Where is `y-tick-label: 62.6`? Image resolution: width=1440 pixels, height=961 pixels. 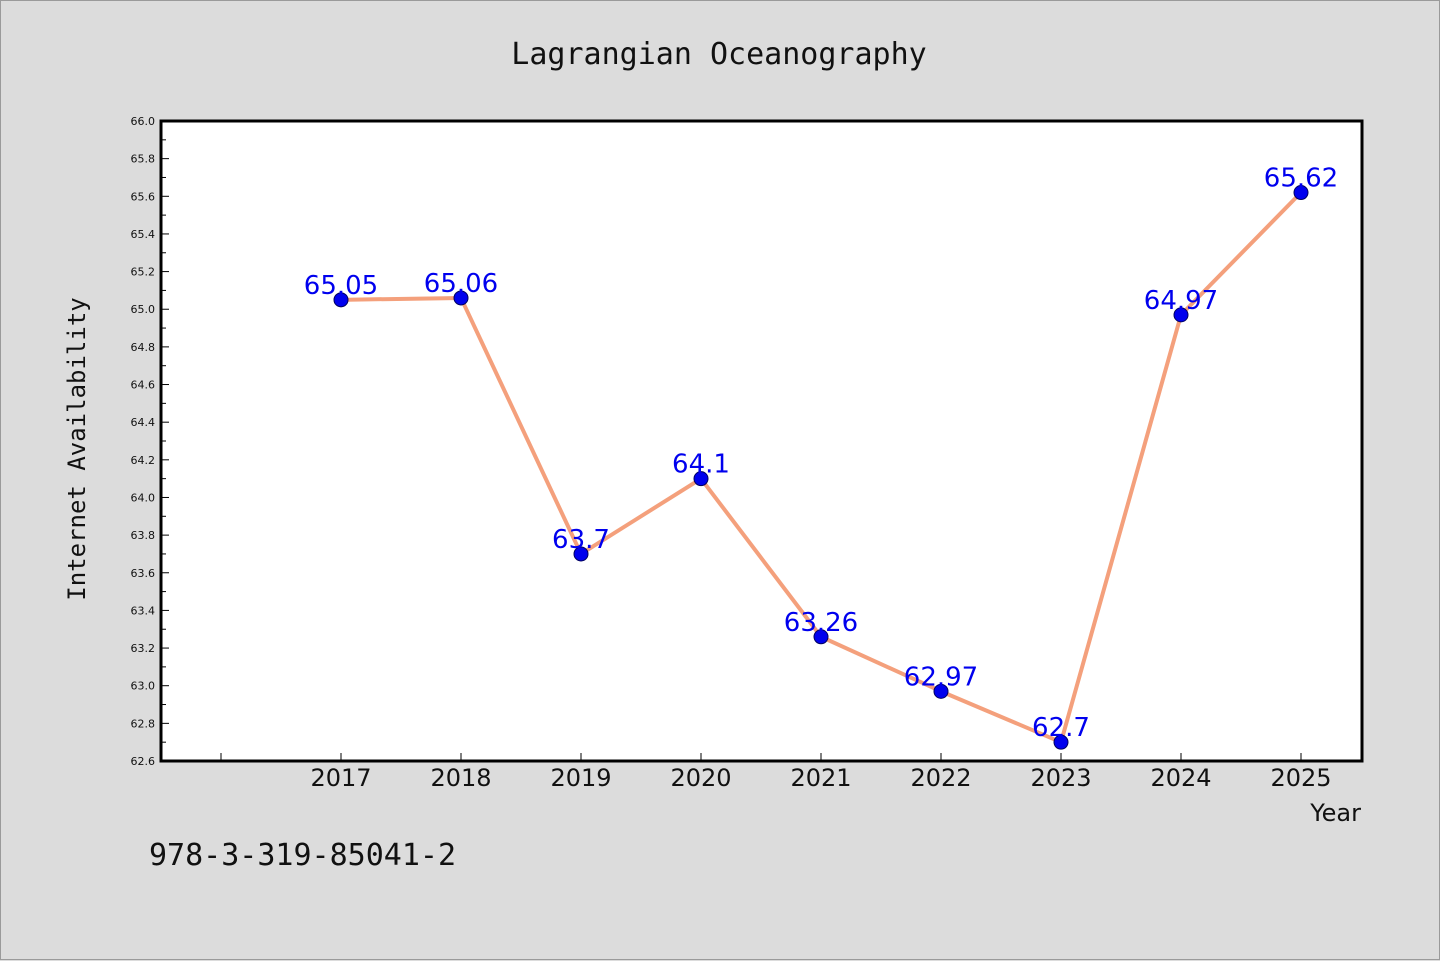
y-tick-label: 62.6 is located at coordinates (143, 761).